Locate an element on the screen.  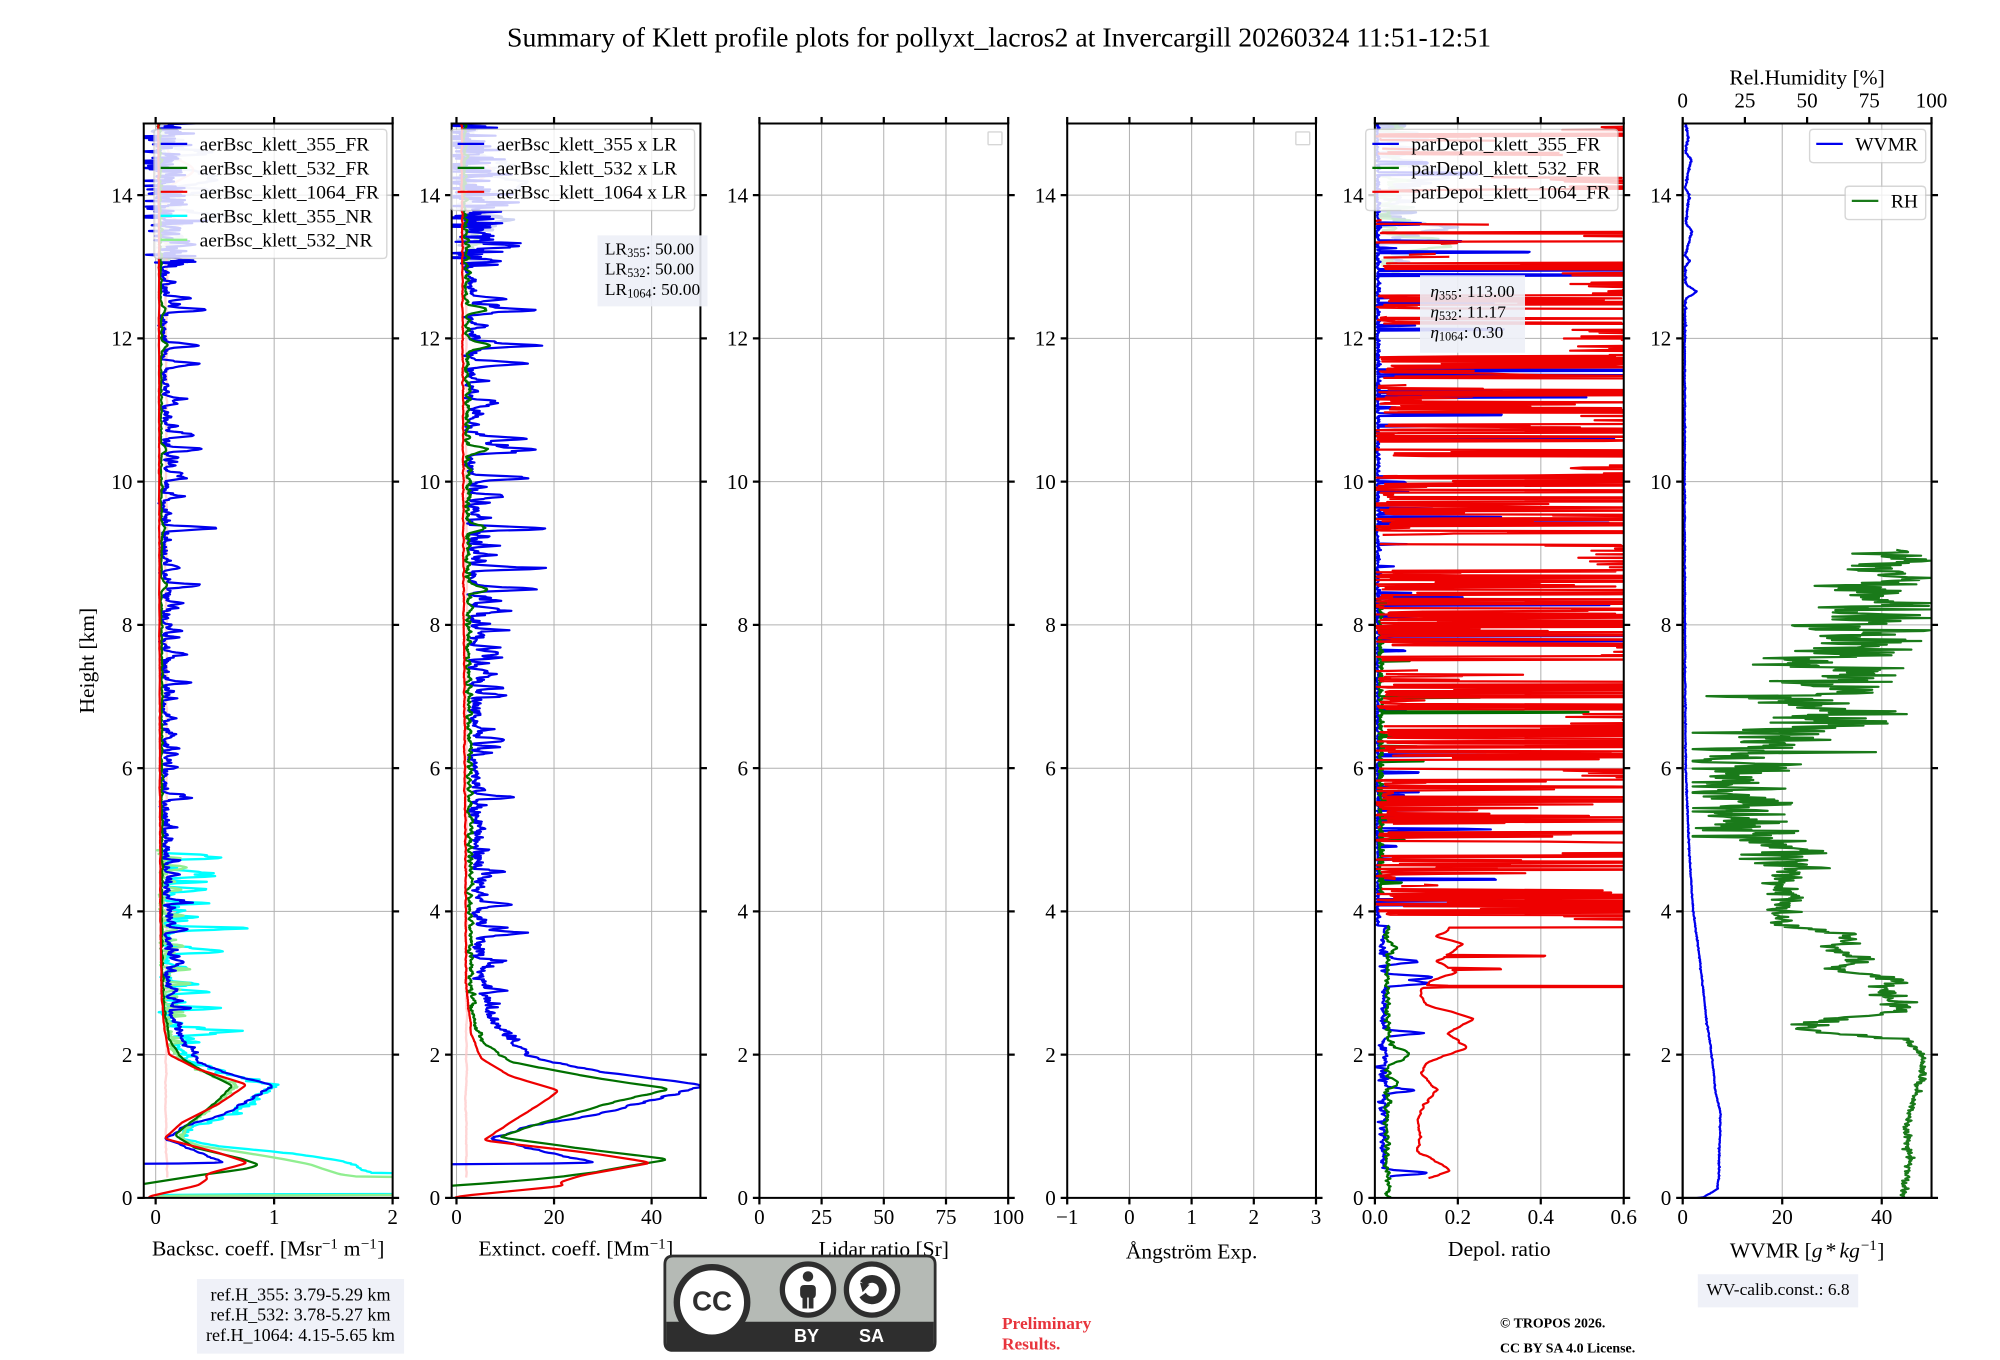
svg-text: WVMR is located at coordinates (1886, 145).